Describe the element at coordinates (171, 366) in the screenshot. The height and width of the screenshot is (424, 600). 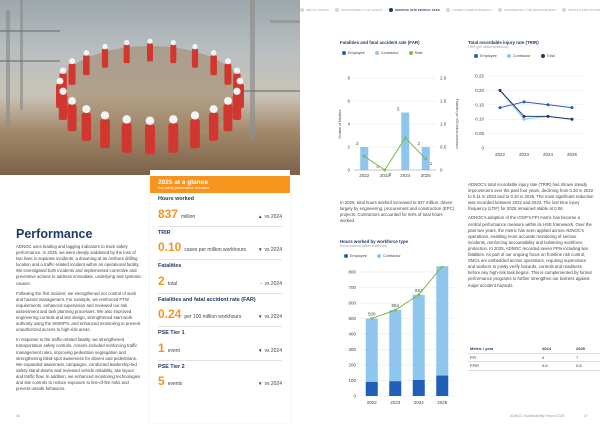
I see `metric-label: PSE Tier 2` at that location.